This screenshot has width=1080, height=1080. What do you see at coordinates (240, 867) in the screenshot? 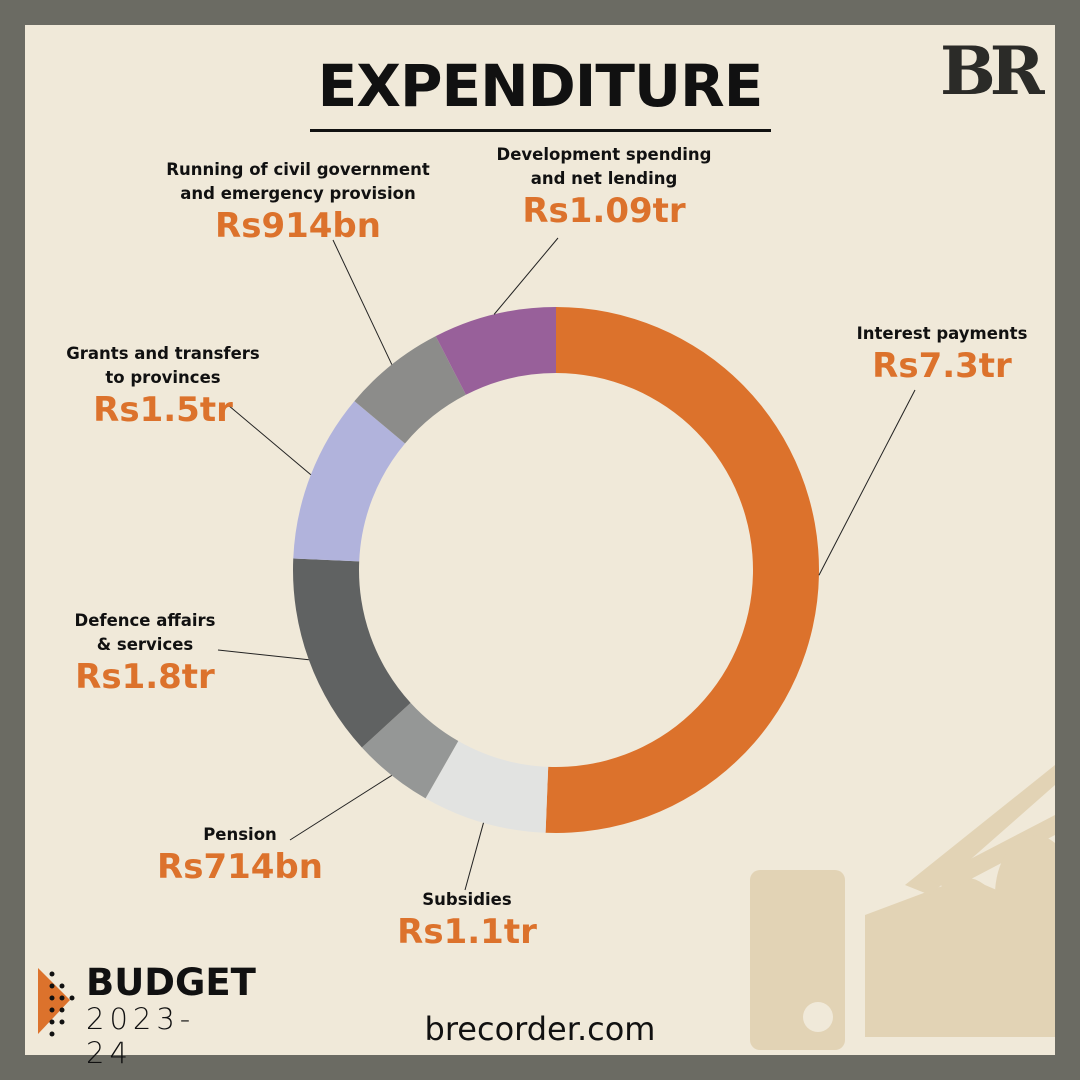
I see `slice-value: Rs714bn` at bounding box center [240, 867].